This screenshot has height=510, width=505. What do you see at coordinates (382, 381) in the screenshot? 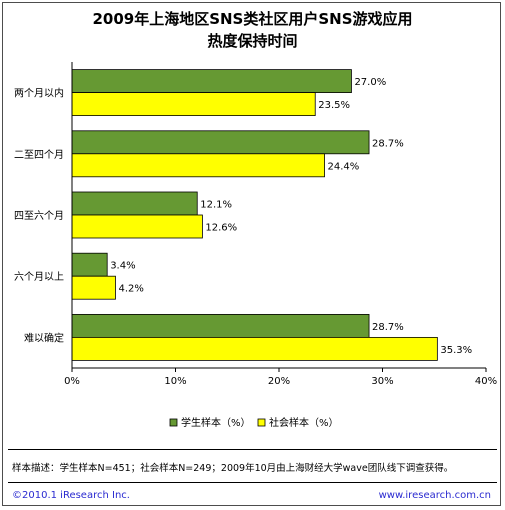
I see `x-tick-label-3: 30%` at bounding box center [382, 381].